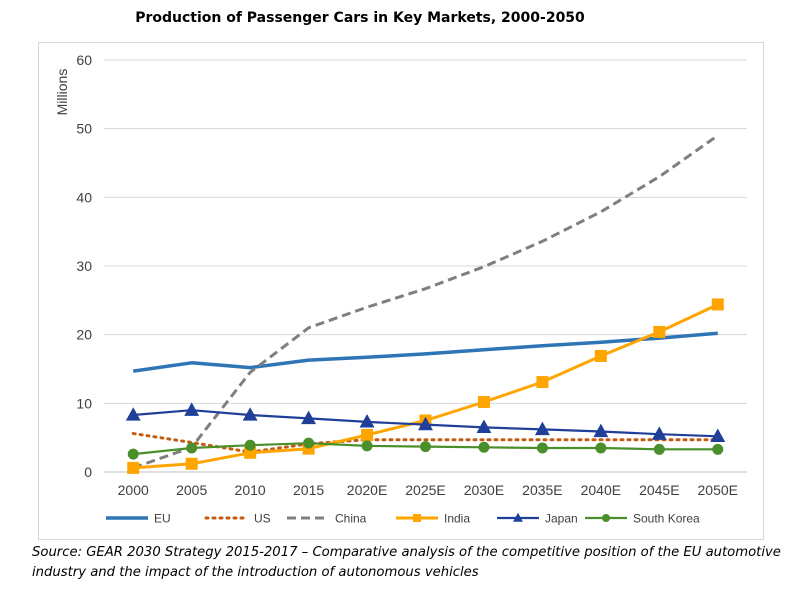 The height and width of the screenshot is (600, 800). I want to click on x-tick-label: 2020E, so click(367, 490).